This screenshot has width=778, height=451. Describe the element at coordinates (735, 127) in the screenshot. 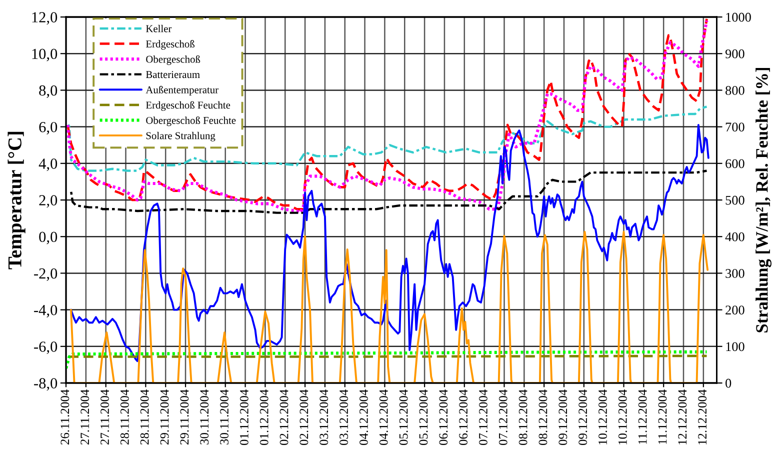

I see `y2-tick-label: 700` at that location.